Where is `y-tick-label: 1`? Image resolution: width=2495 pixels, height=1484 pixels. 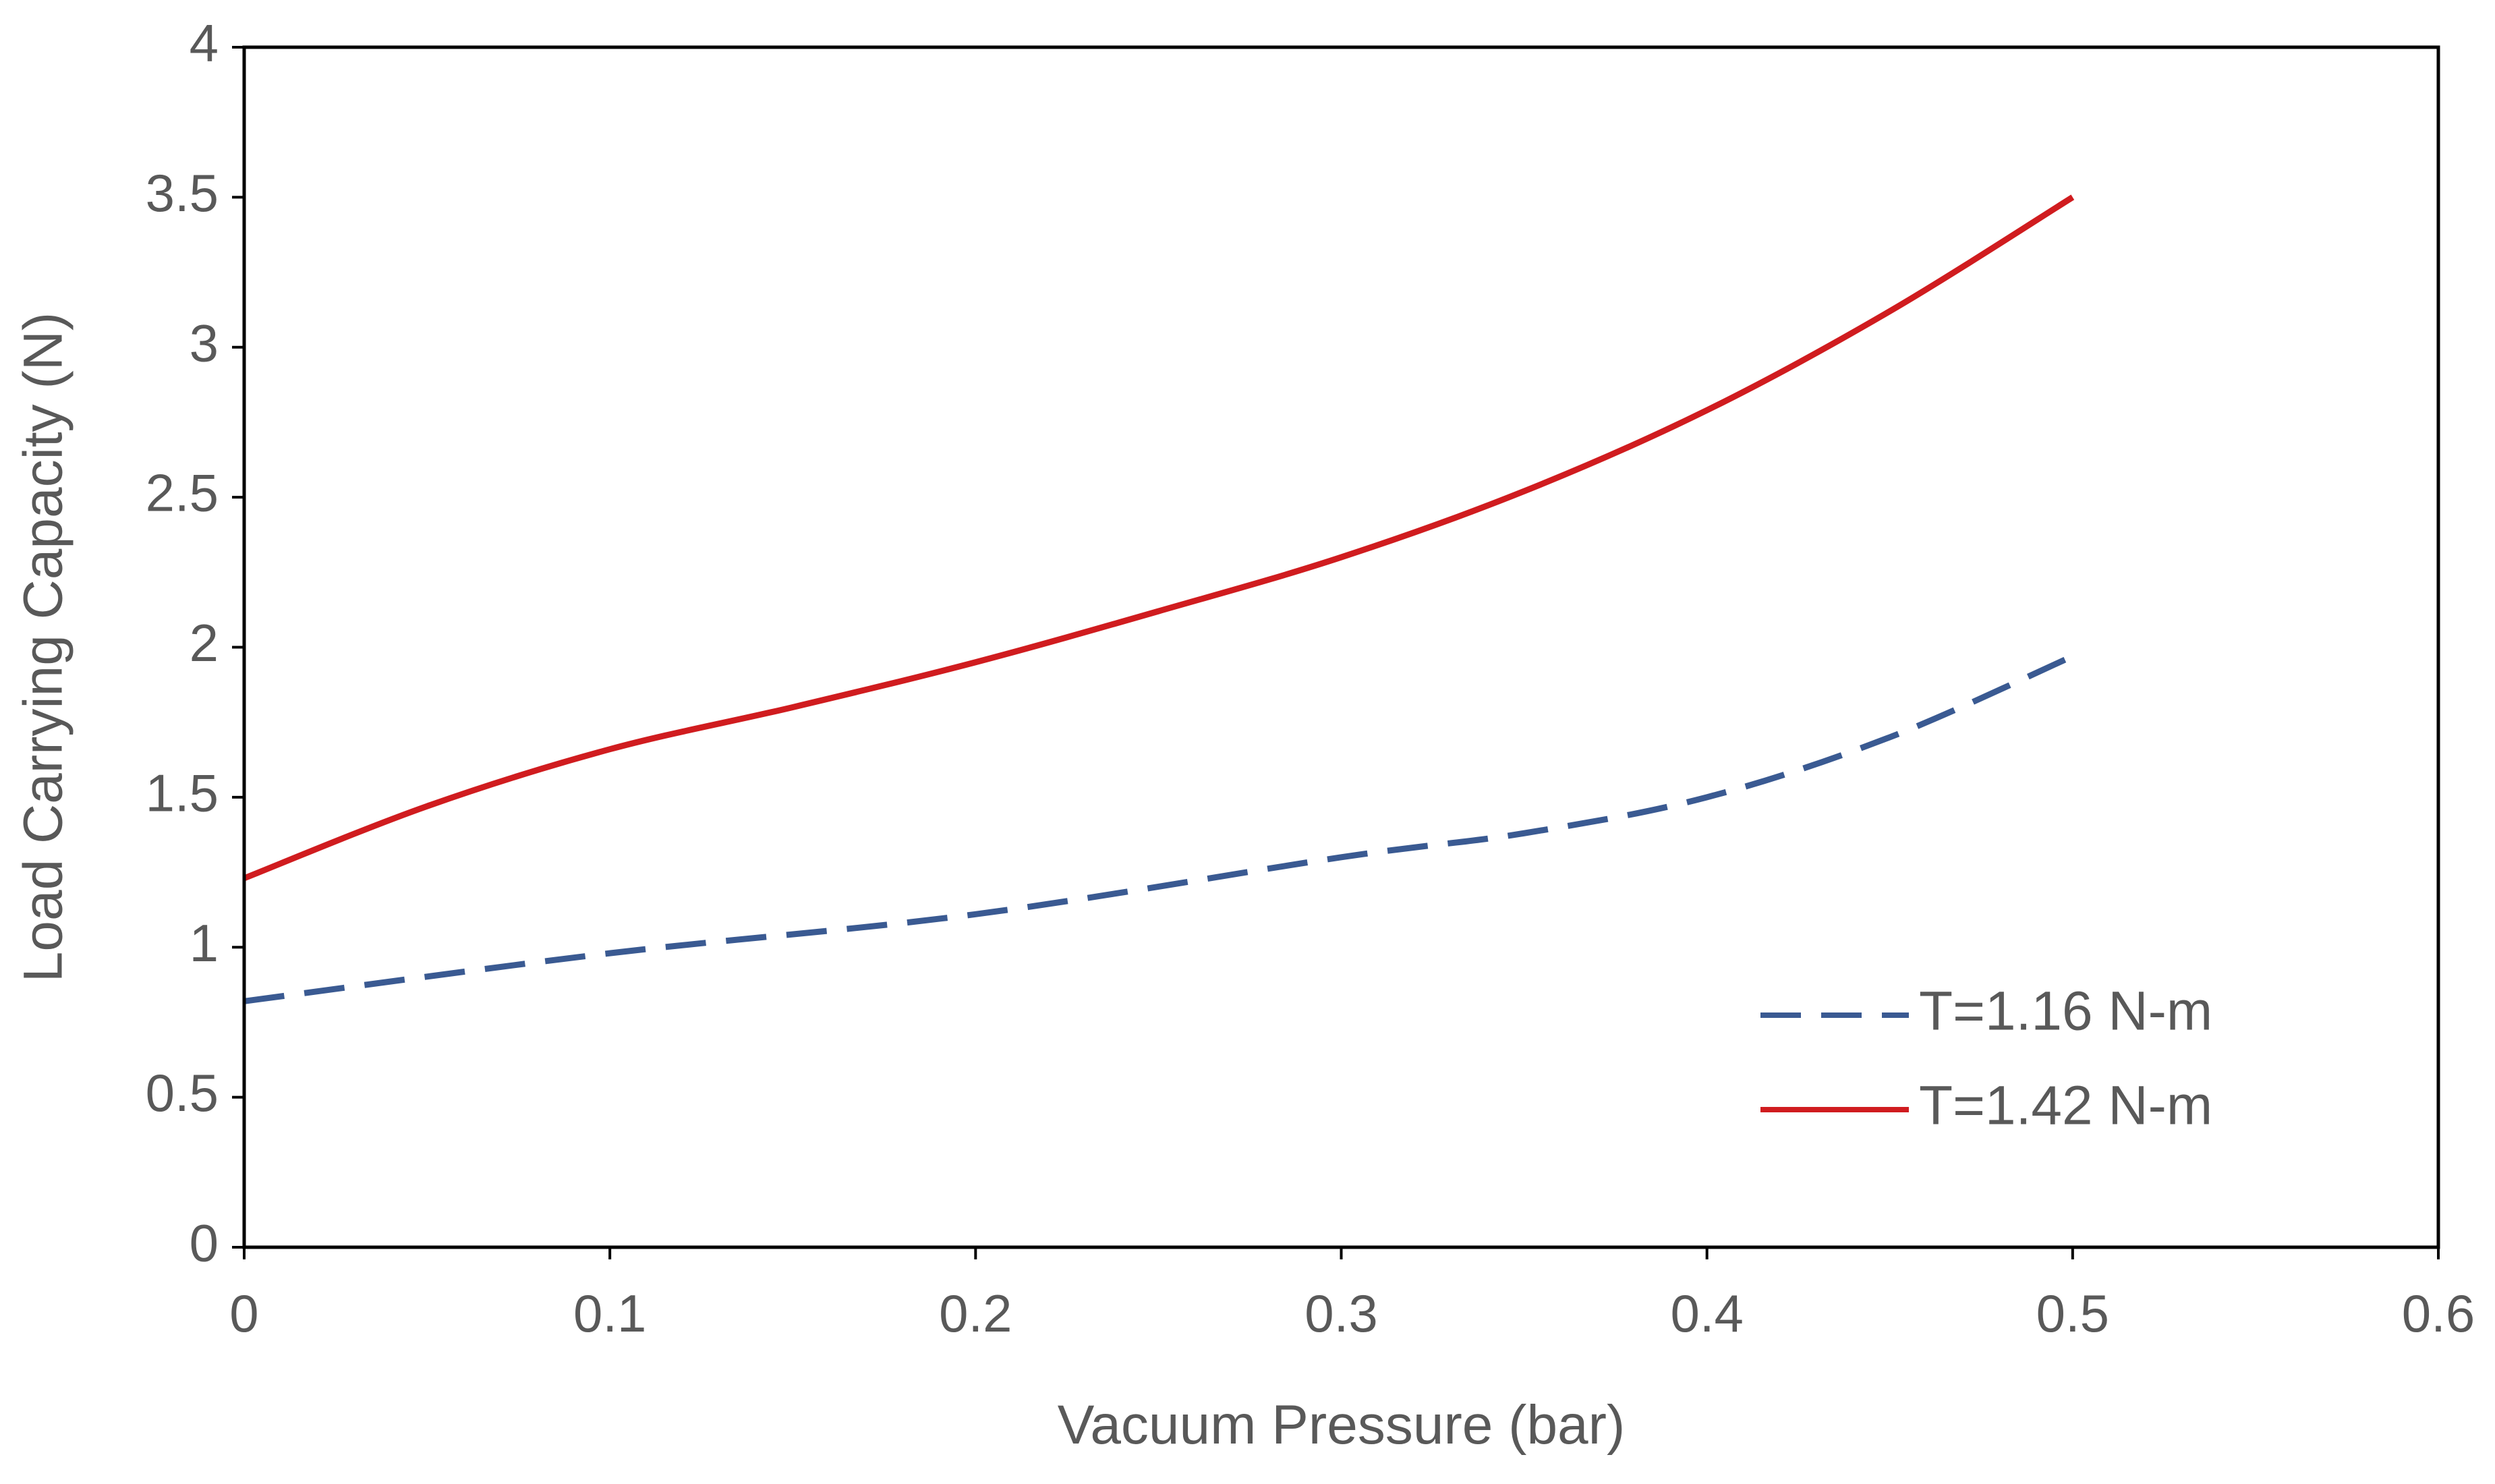 y-tick-label: 1 is located at coordinates (204, 943).